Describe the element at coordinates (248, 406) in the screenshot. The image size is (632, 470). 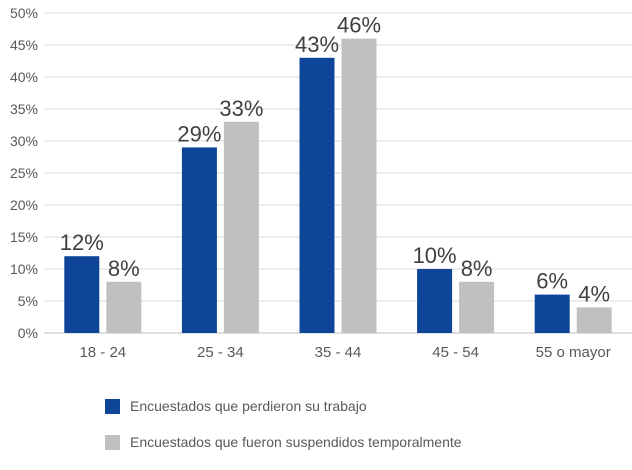
I see `legend-label-lost-job: Encuestados que perdieron su trabajo` at that location.